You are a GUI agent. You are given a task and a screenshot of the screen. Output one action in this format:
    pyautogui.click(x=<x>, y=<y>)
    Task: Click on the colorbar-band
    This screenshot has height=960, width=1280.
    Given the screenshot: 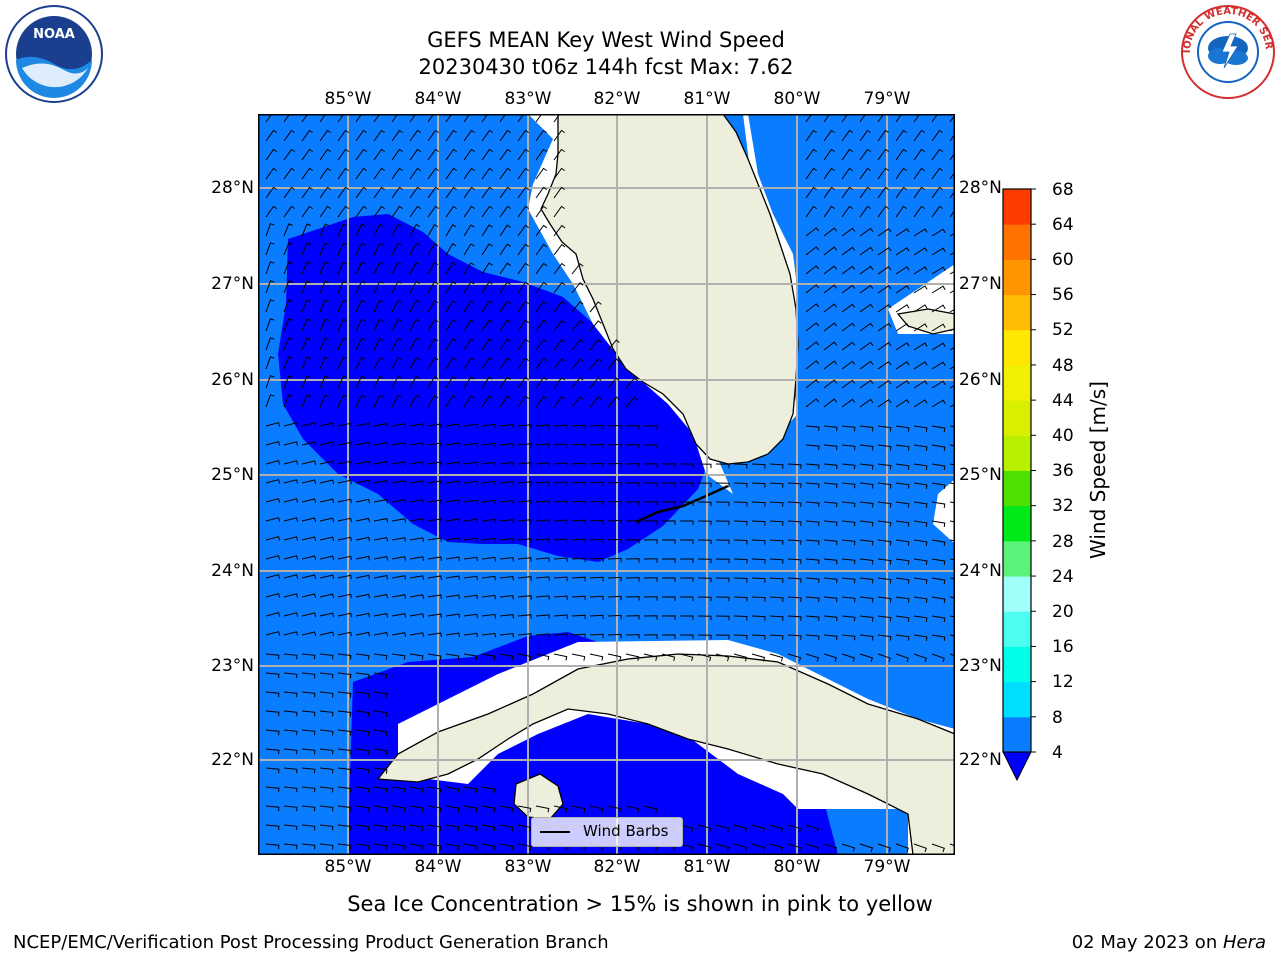 What is the action you would take?
    pyautogui.click(x=1017, y=242)
    